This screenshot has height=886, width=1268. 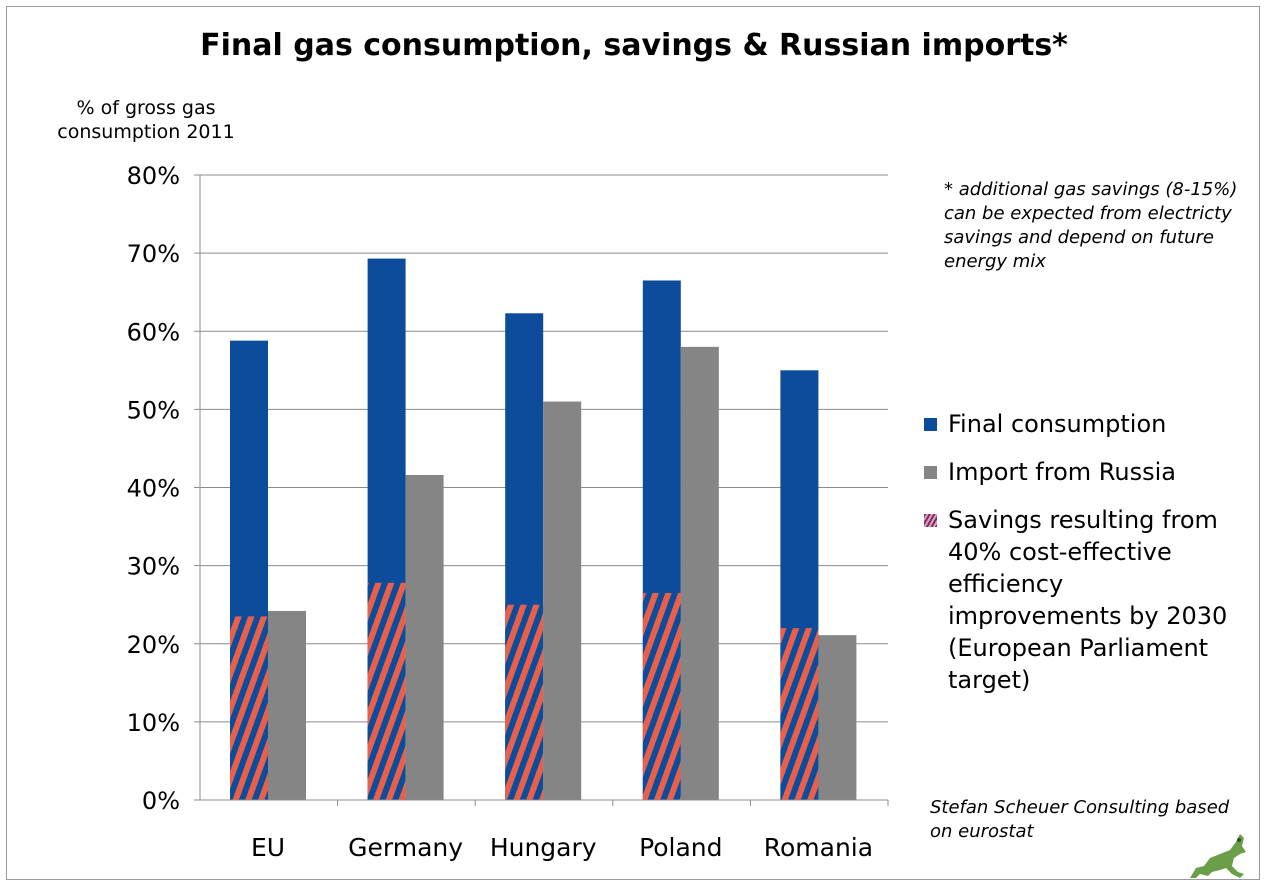 What do you see at coordinates (268, 847) in the screenshot?
I see `x-tick-label: EU` at bounding box center [268, 847].